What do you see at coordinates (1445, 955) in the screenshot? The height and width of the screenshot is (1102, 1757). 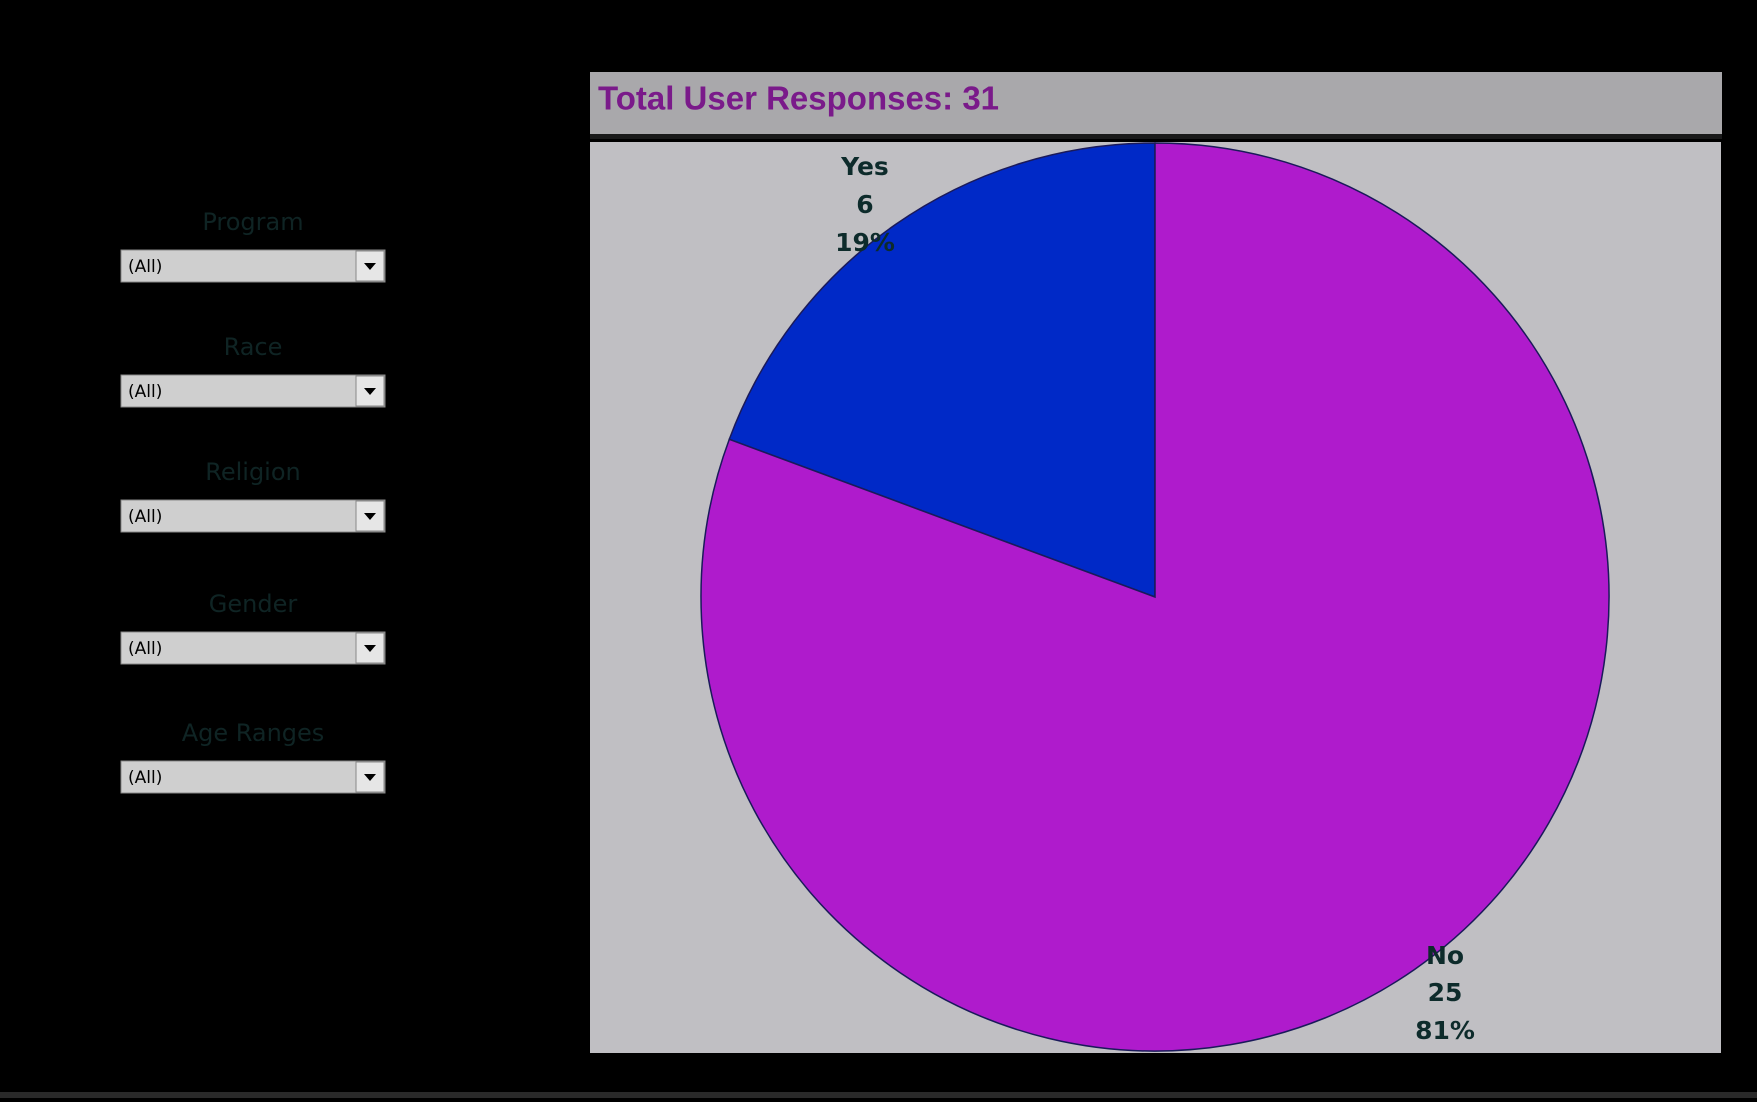 I see `slice-category: No` at bounding box center [1445, 955].